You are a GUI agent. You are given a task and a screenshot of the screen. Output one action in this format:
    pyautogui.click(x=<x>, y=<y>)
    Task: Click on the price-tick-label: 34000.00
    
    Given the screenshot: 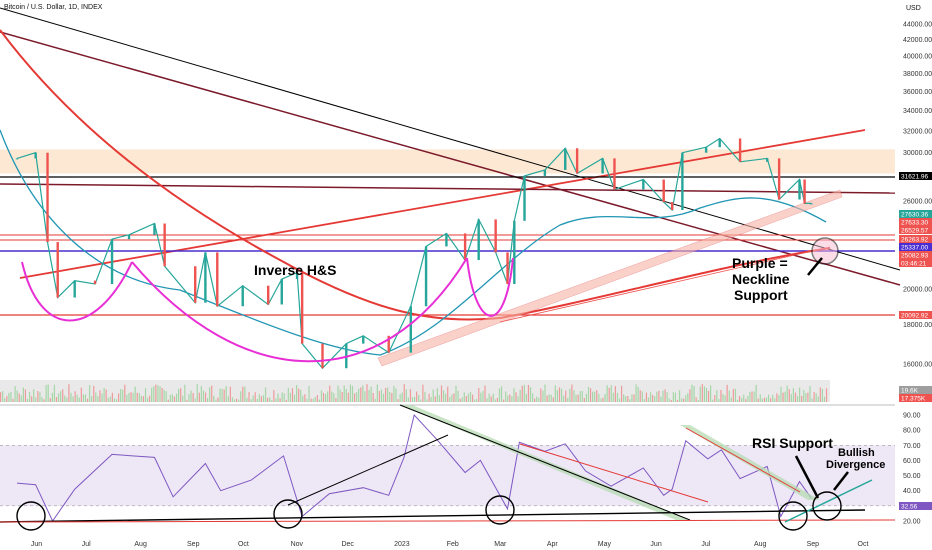 What is the action you would take?
    pyautogui.click(x=917, y=111)
    